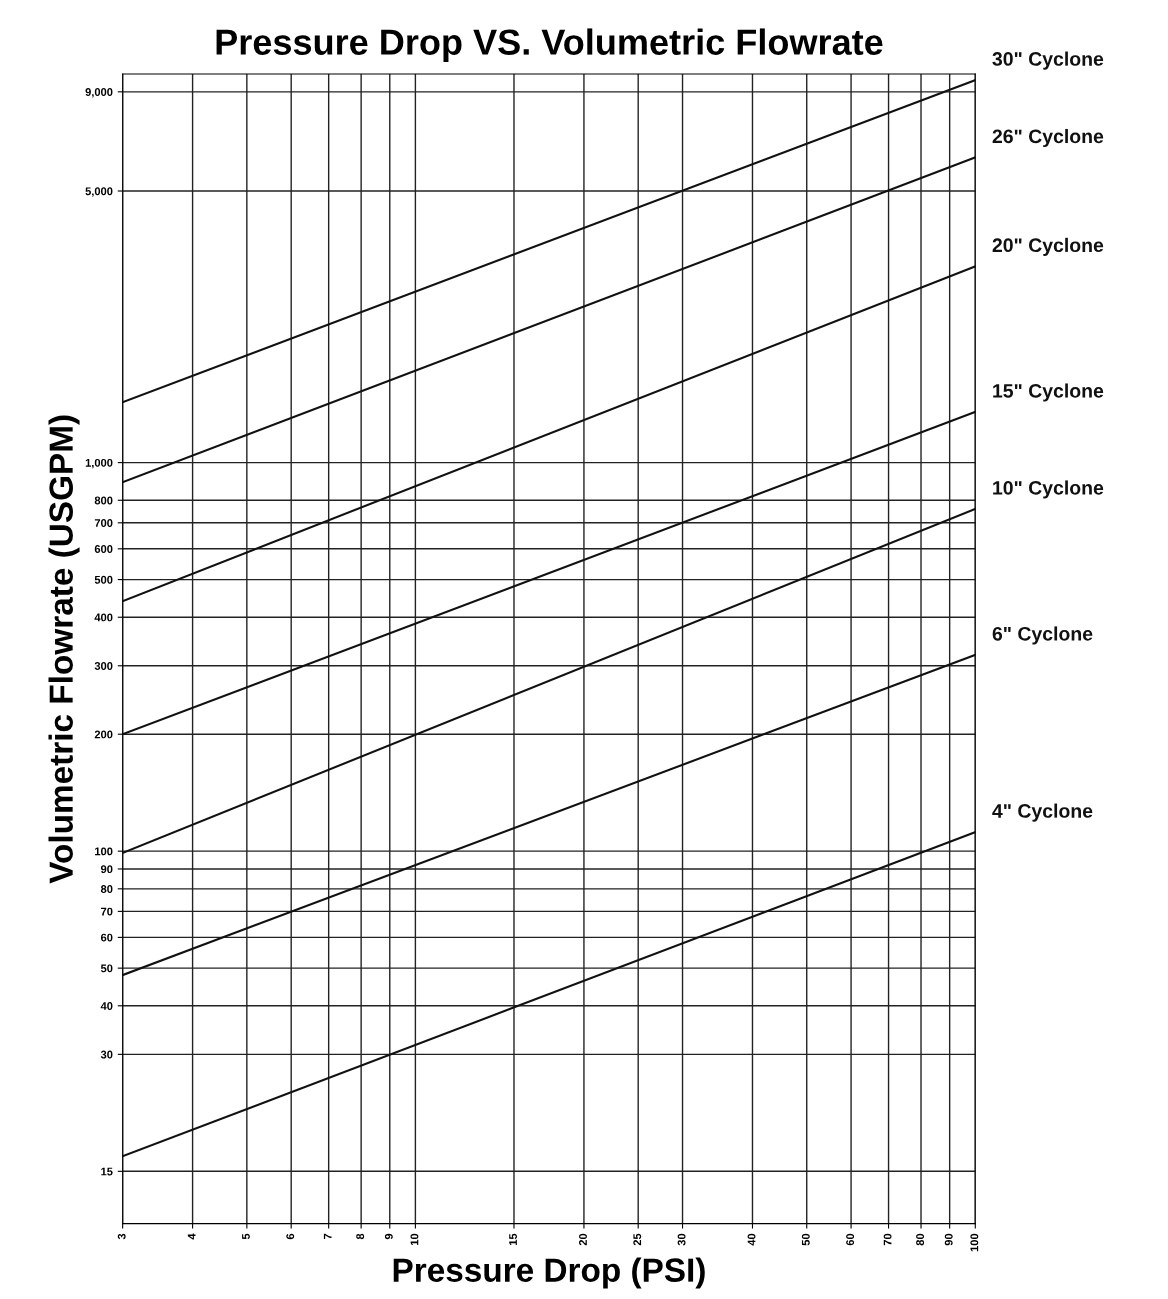  Describe the element at coordinates (107, 911) in the screenshot. I see `y-tick-label: 70` at that location.